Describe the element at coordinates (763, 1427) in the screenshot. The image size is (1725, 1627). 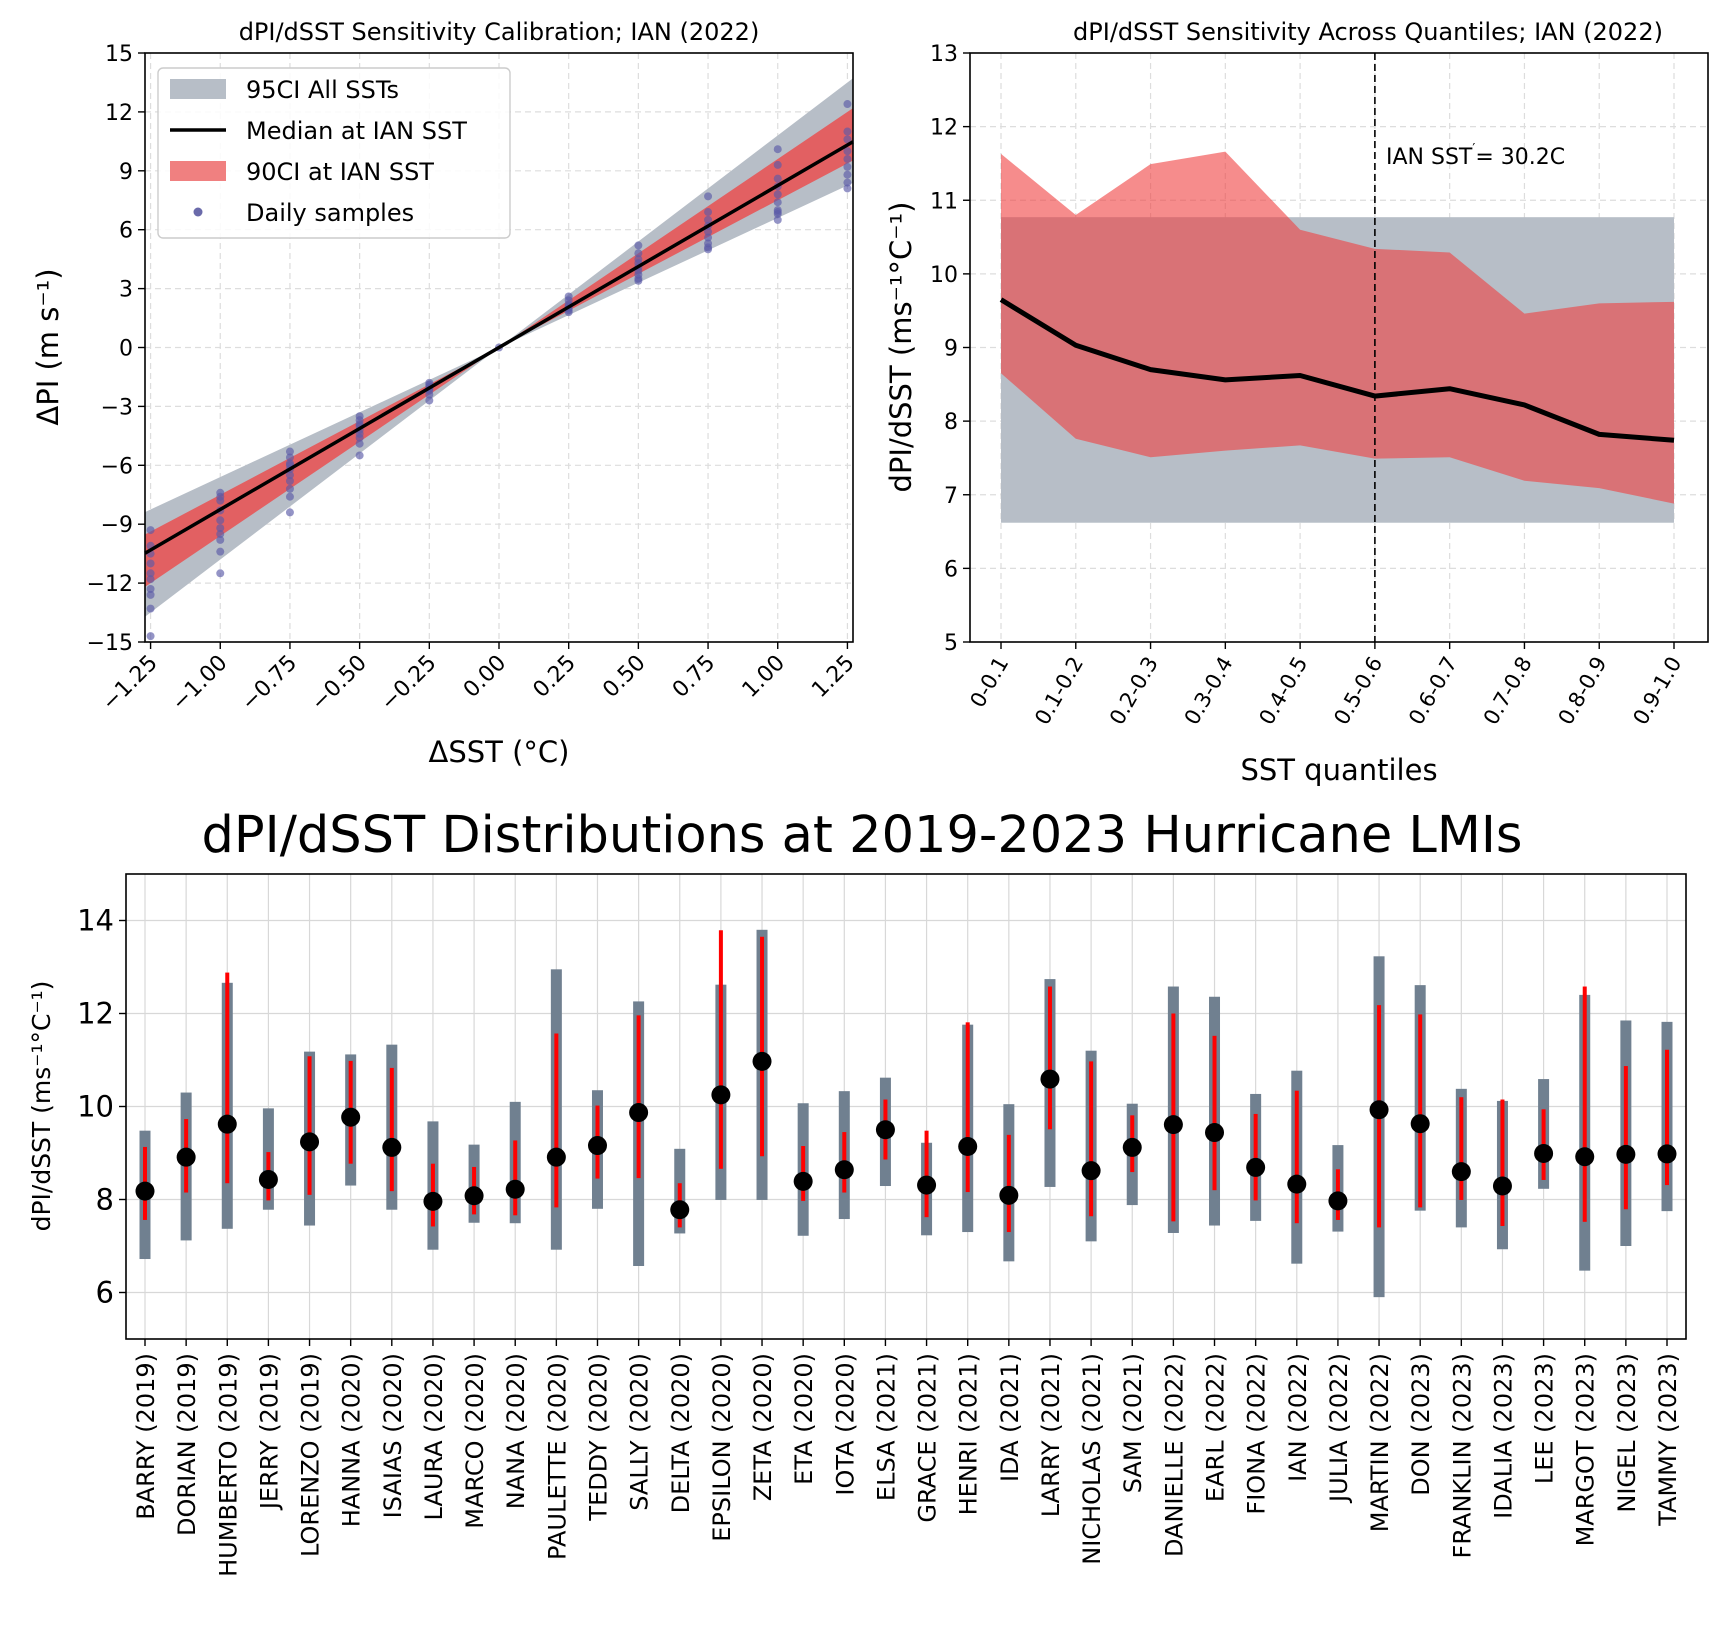
I see `storm-label: ZETA (2020)` at that location.